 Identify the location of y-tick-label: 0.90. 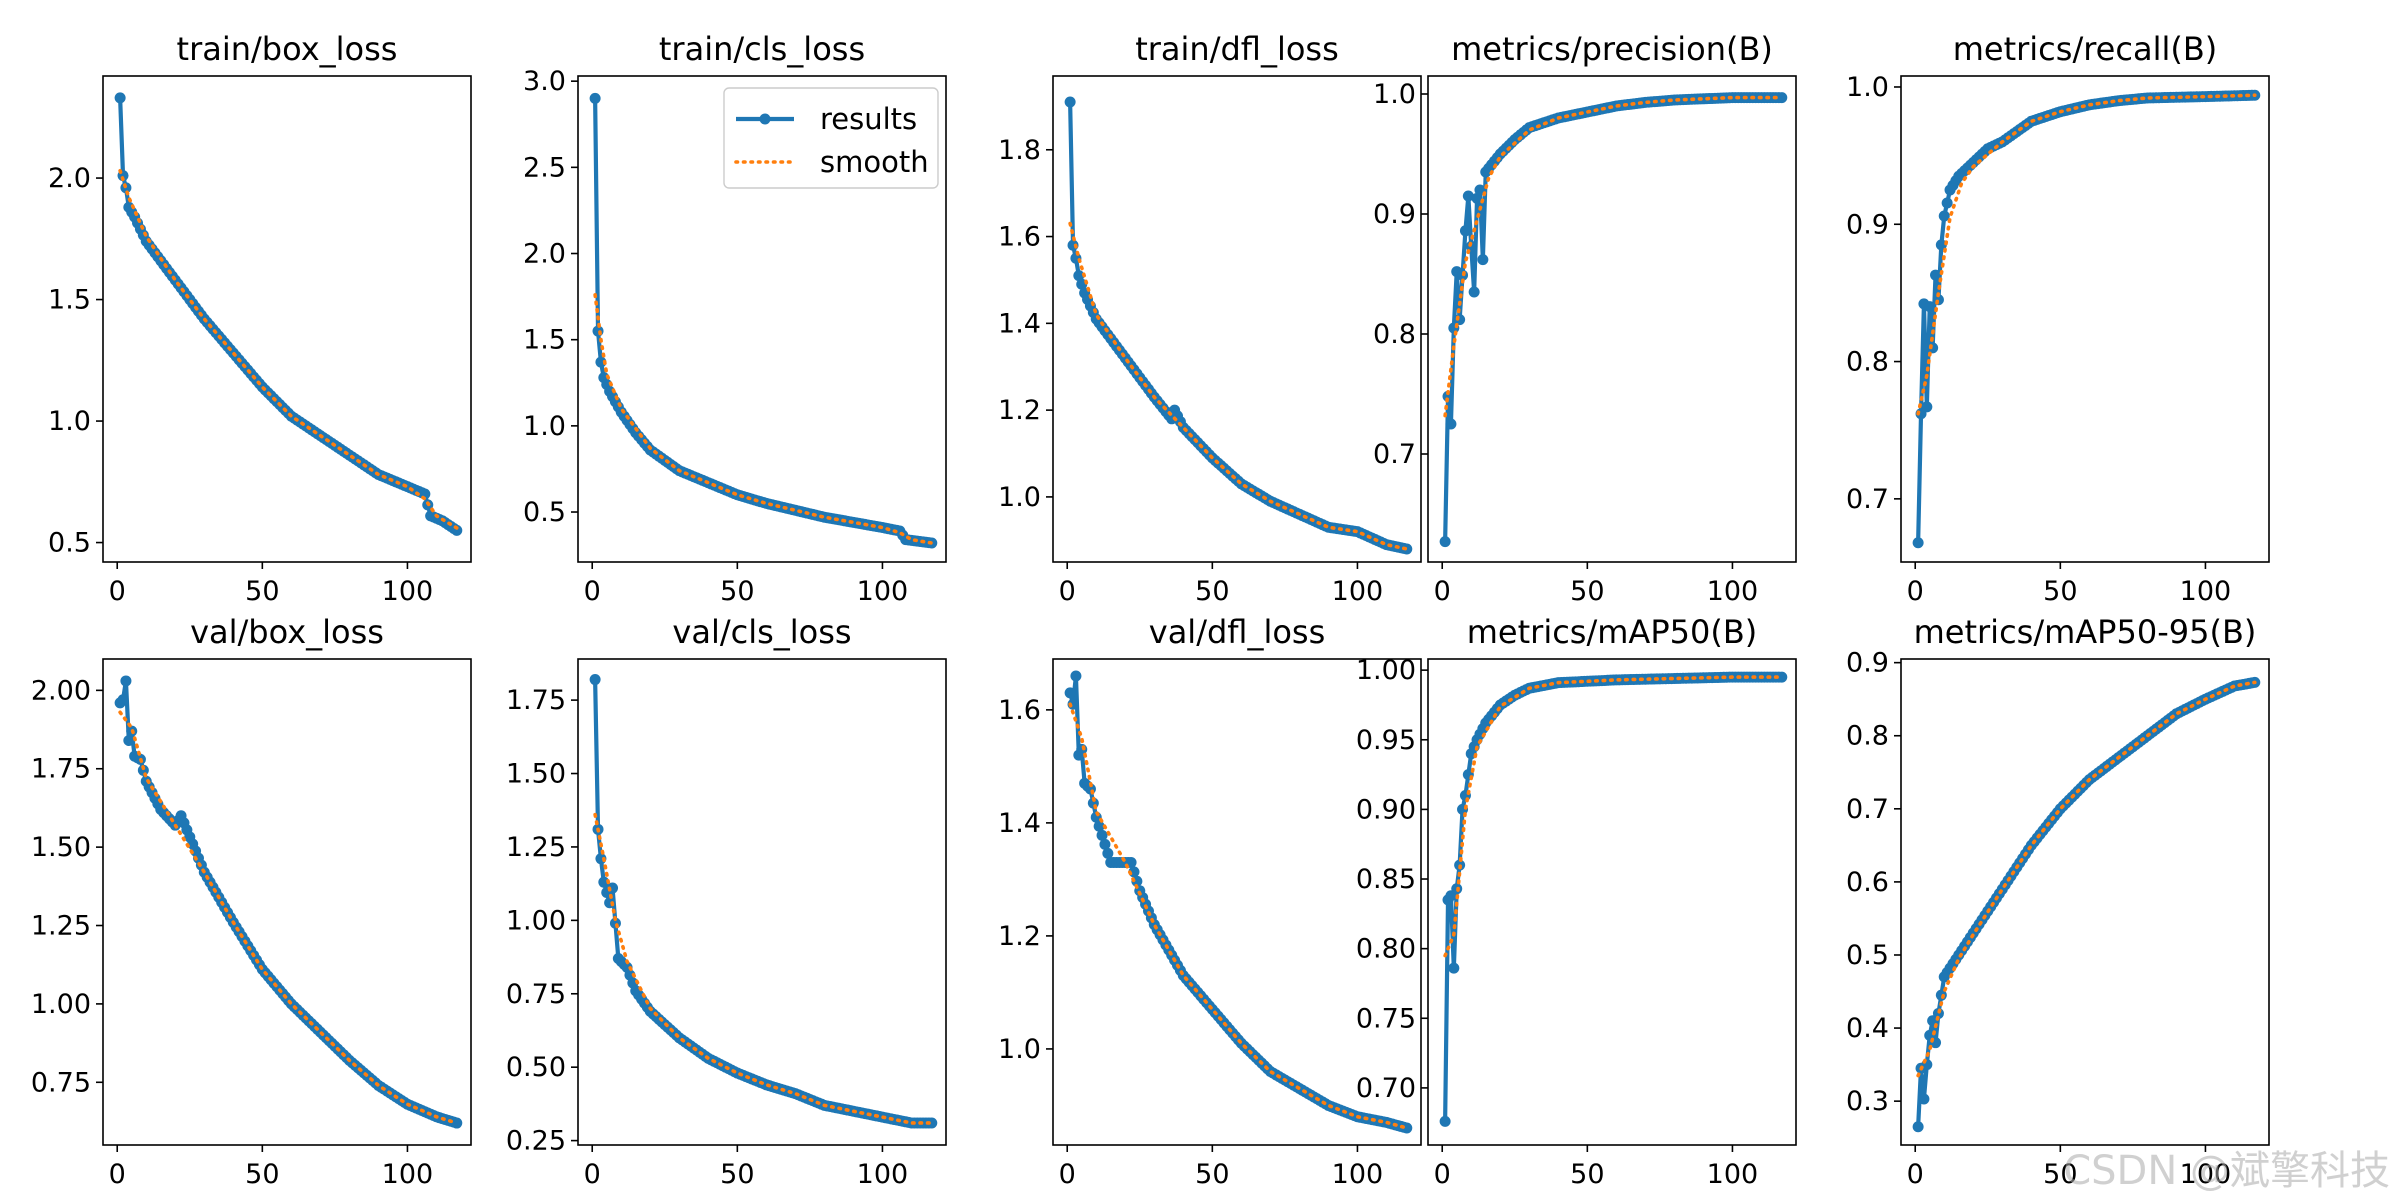
(1386, 809).